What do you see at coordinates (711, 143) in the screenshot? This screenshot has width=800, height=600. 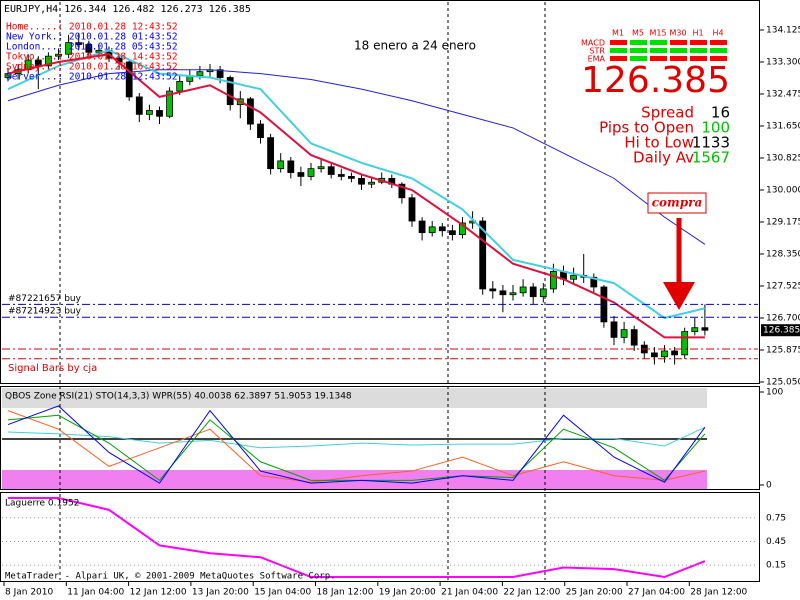 I see `stat-value: 1133` at bounding box center [711, 143].